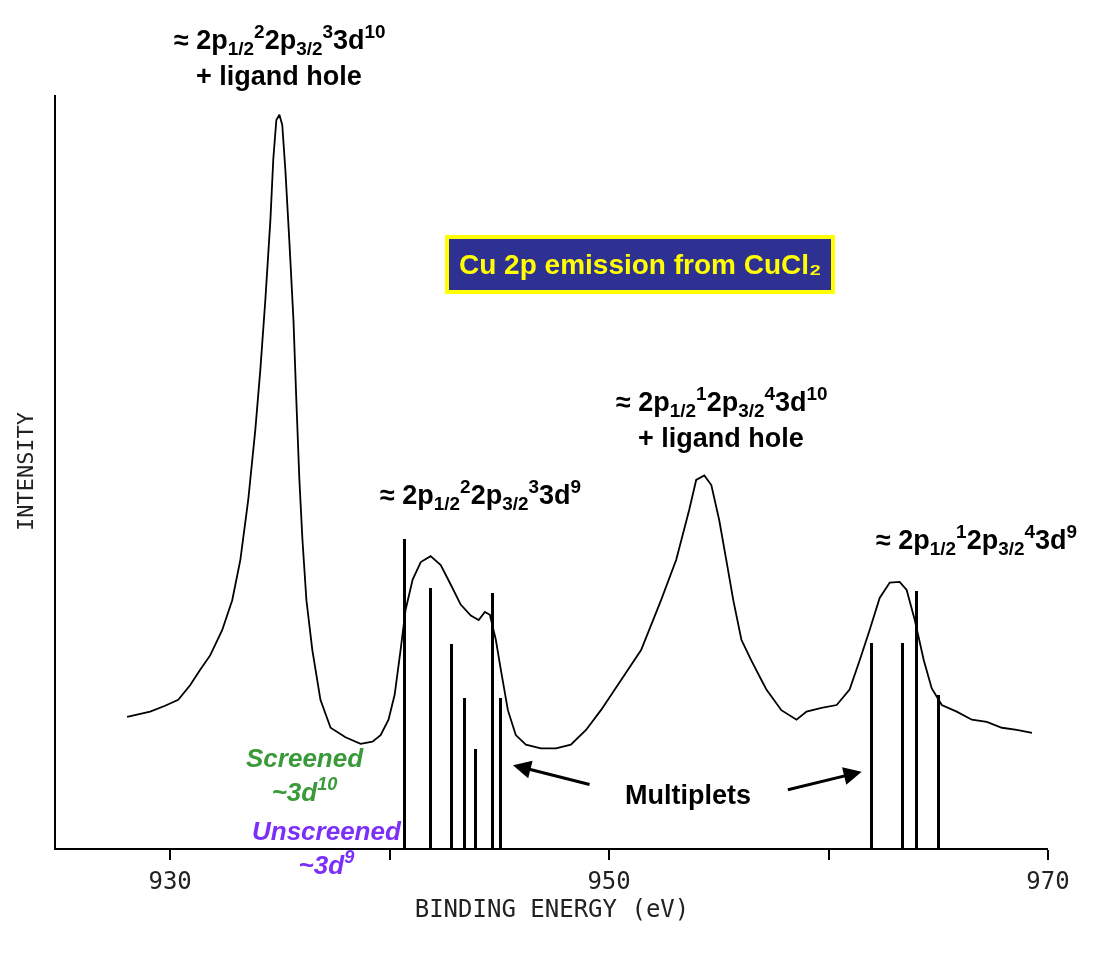  What do you see at coordinates (688, 795) in the screenshot?
I see `annotation: Multiplets` at bounding box center [688, 795].